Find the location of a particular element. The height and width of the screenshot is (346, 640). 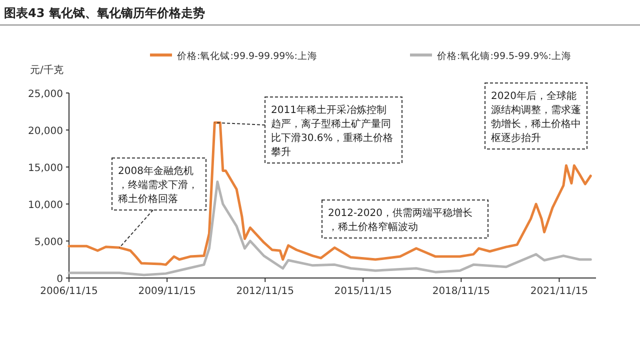

chart-title: 图表43 氧化铽、氧化镝历年价格走势 is located at coordinates (104, 13).